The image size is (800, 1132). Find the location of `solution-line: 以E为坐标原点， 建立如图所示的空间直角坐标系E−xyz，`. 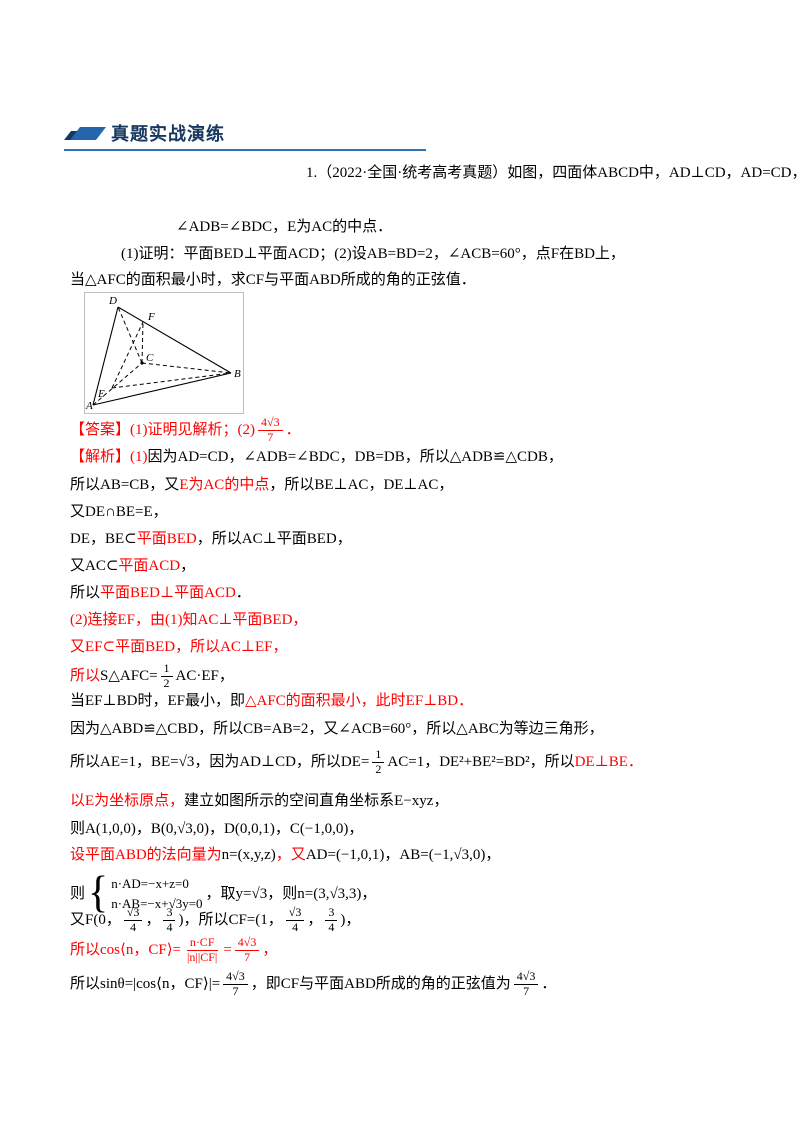

solution-line: 以E为坐标原点， 建立如图所示的空间直角坐标系E−xyz， is located at coordinates (259, 801).